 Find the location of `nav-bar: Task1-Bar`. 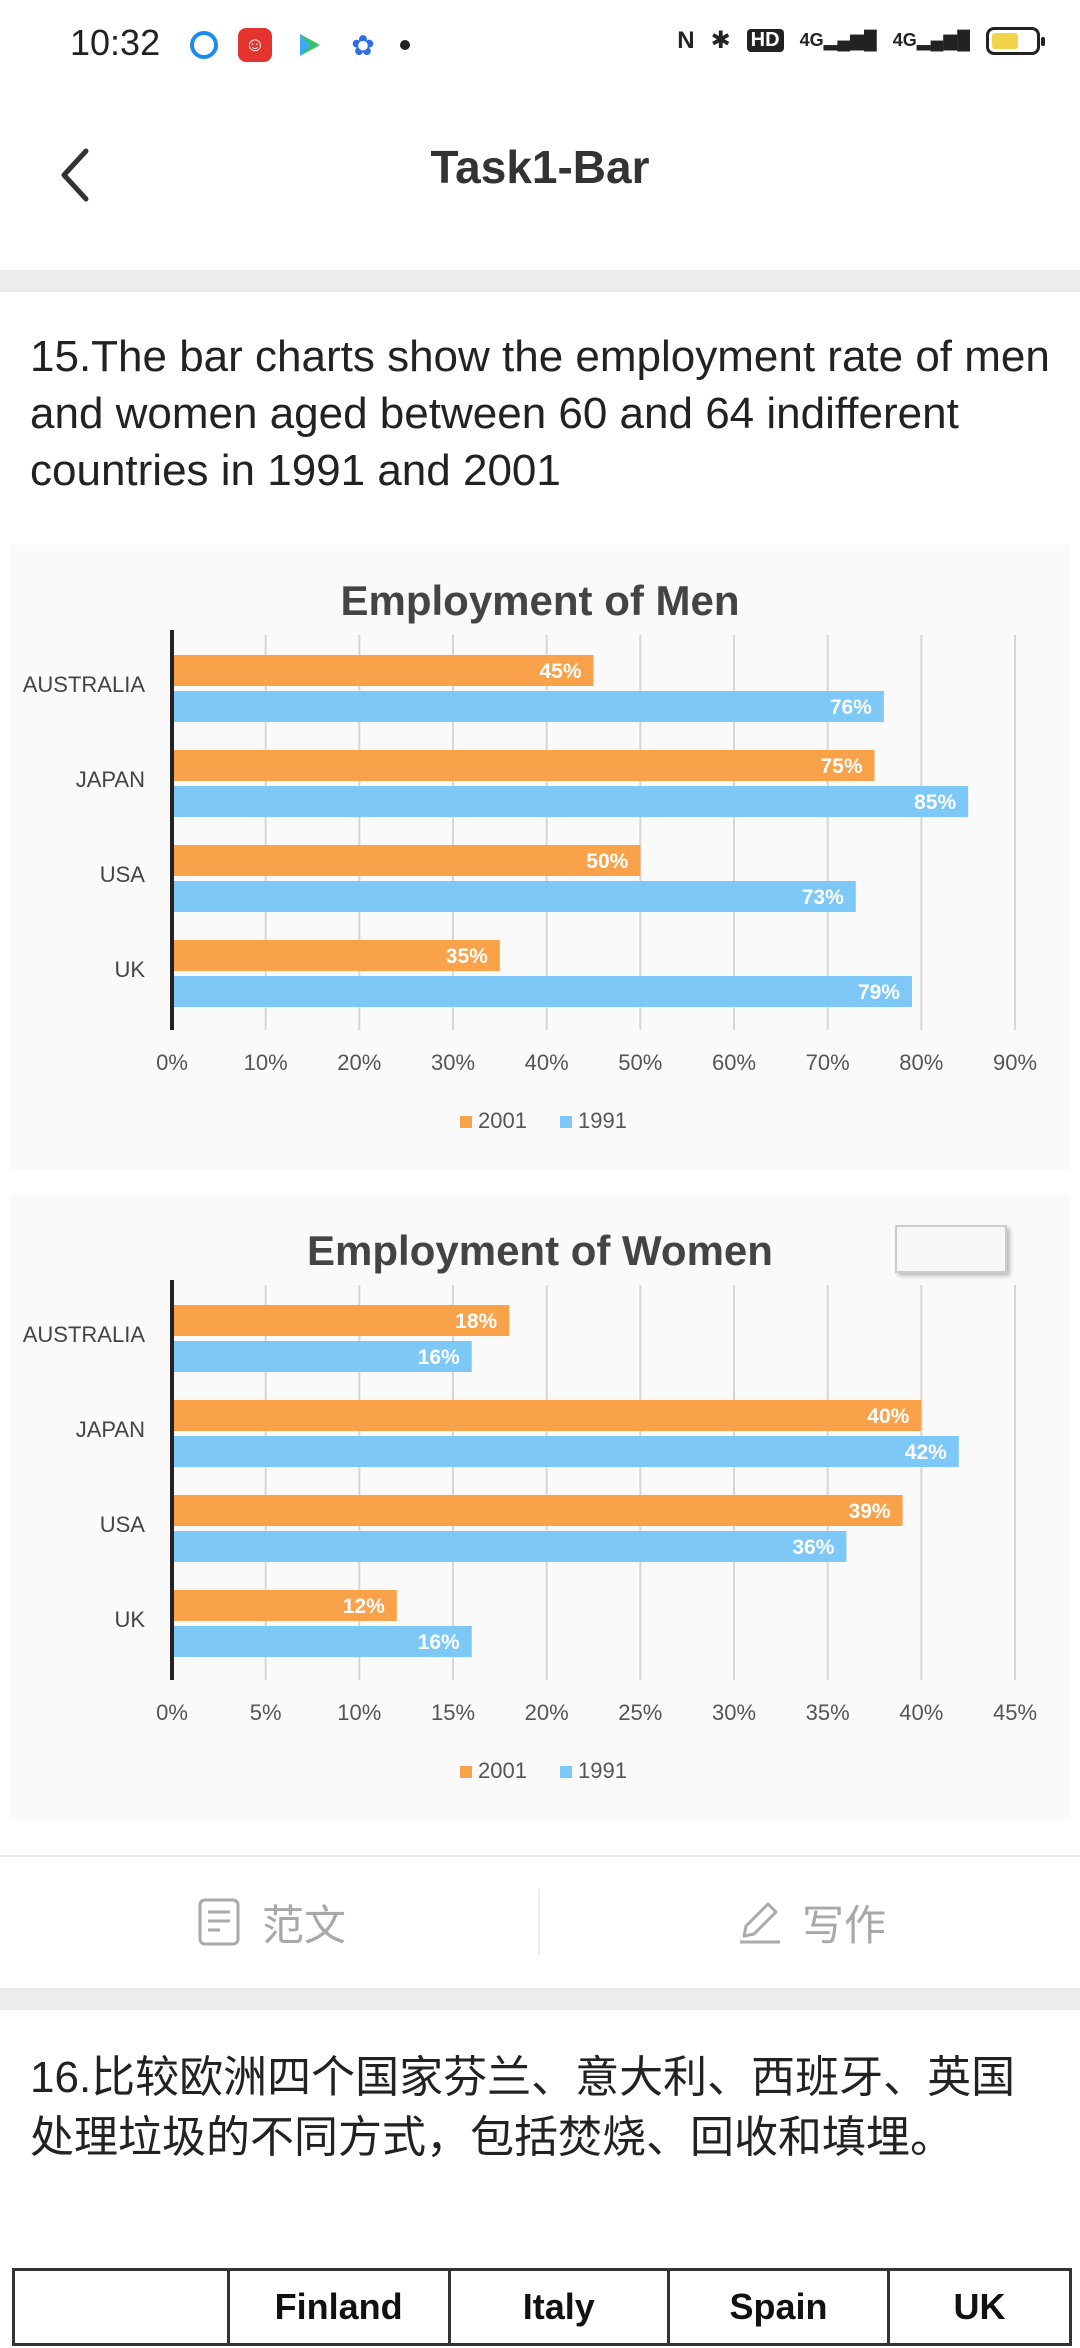

nav-bar: Task1-Bar is located at coordinates (540, 182).